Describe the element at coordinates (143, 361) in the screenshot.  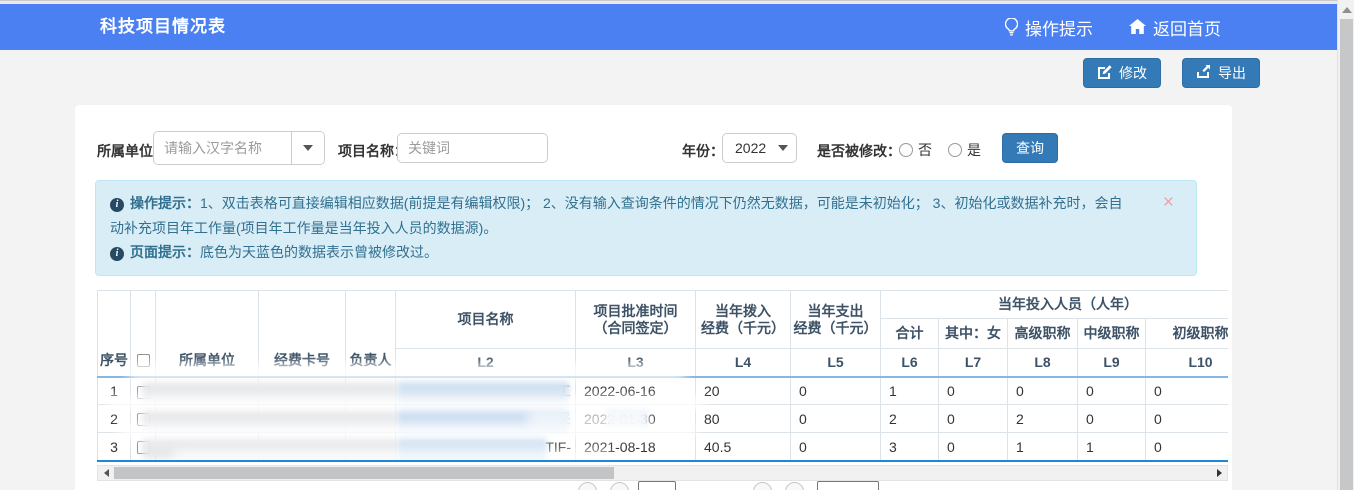
I see `select-all-checkbox` at that location.